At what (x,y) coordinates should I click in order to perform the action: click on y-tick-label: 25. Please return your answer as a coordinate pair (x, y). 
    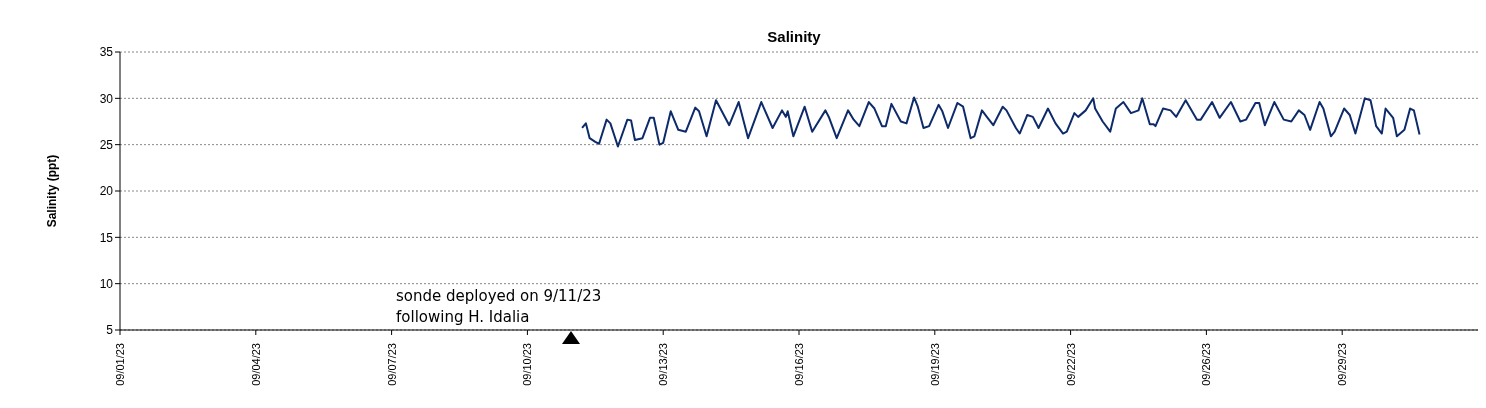
    Looking at the image, I should click on (106, 144).